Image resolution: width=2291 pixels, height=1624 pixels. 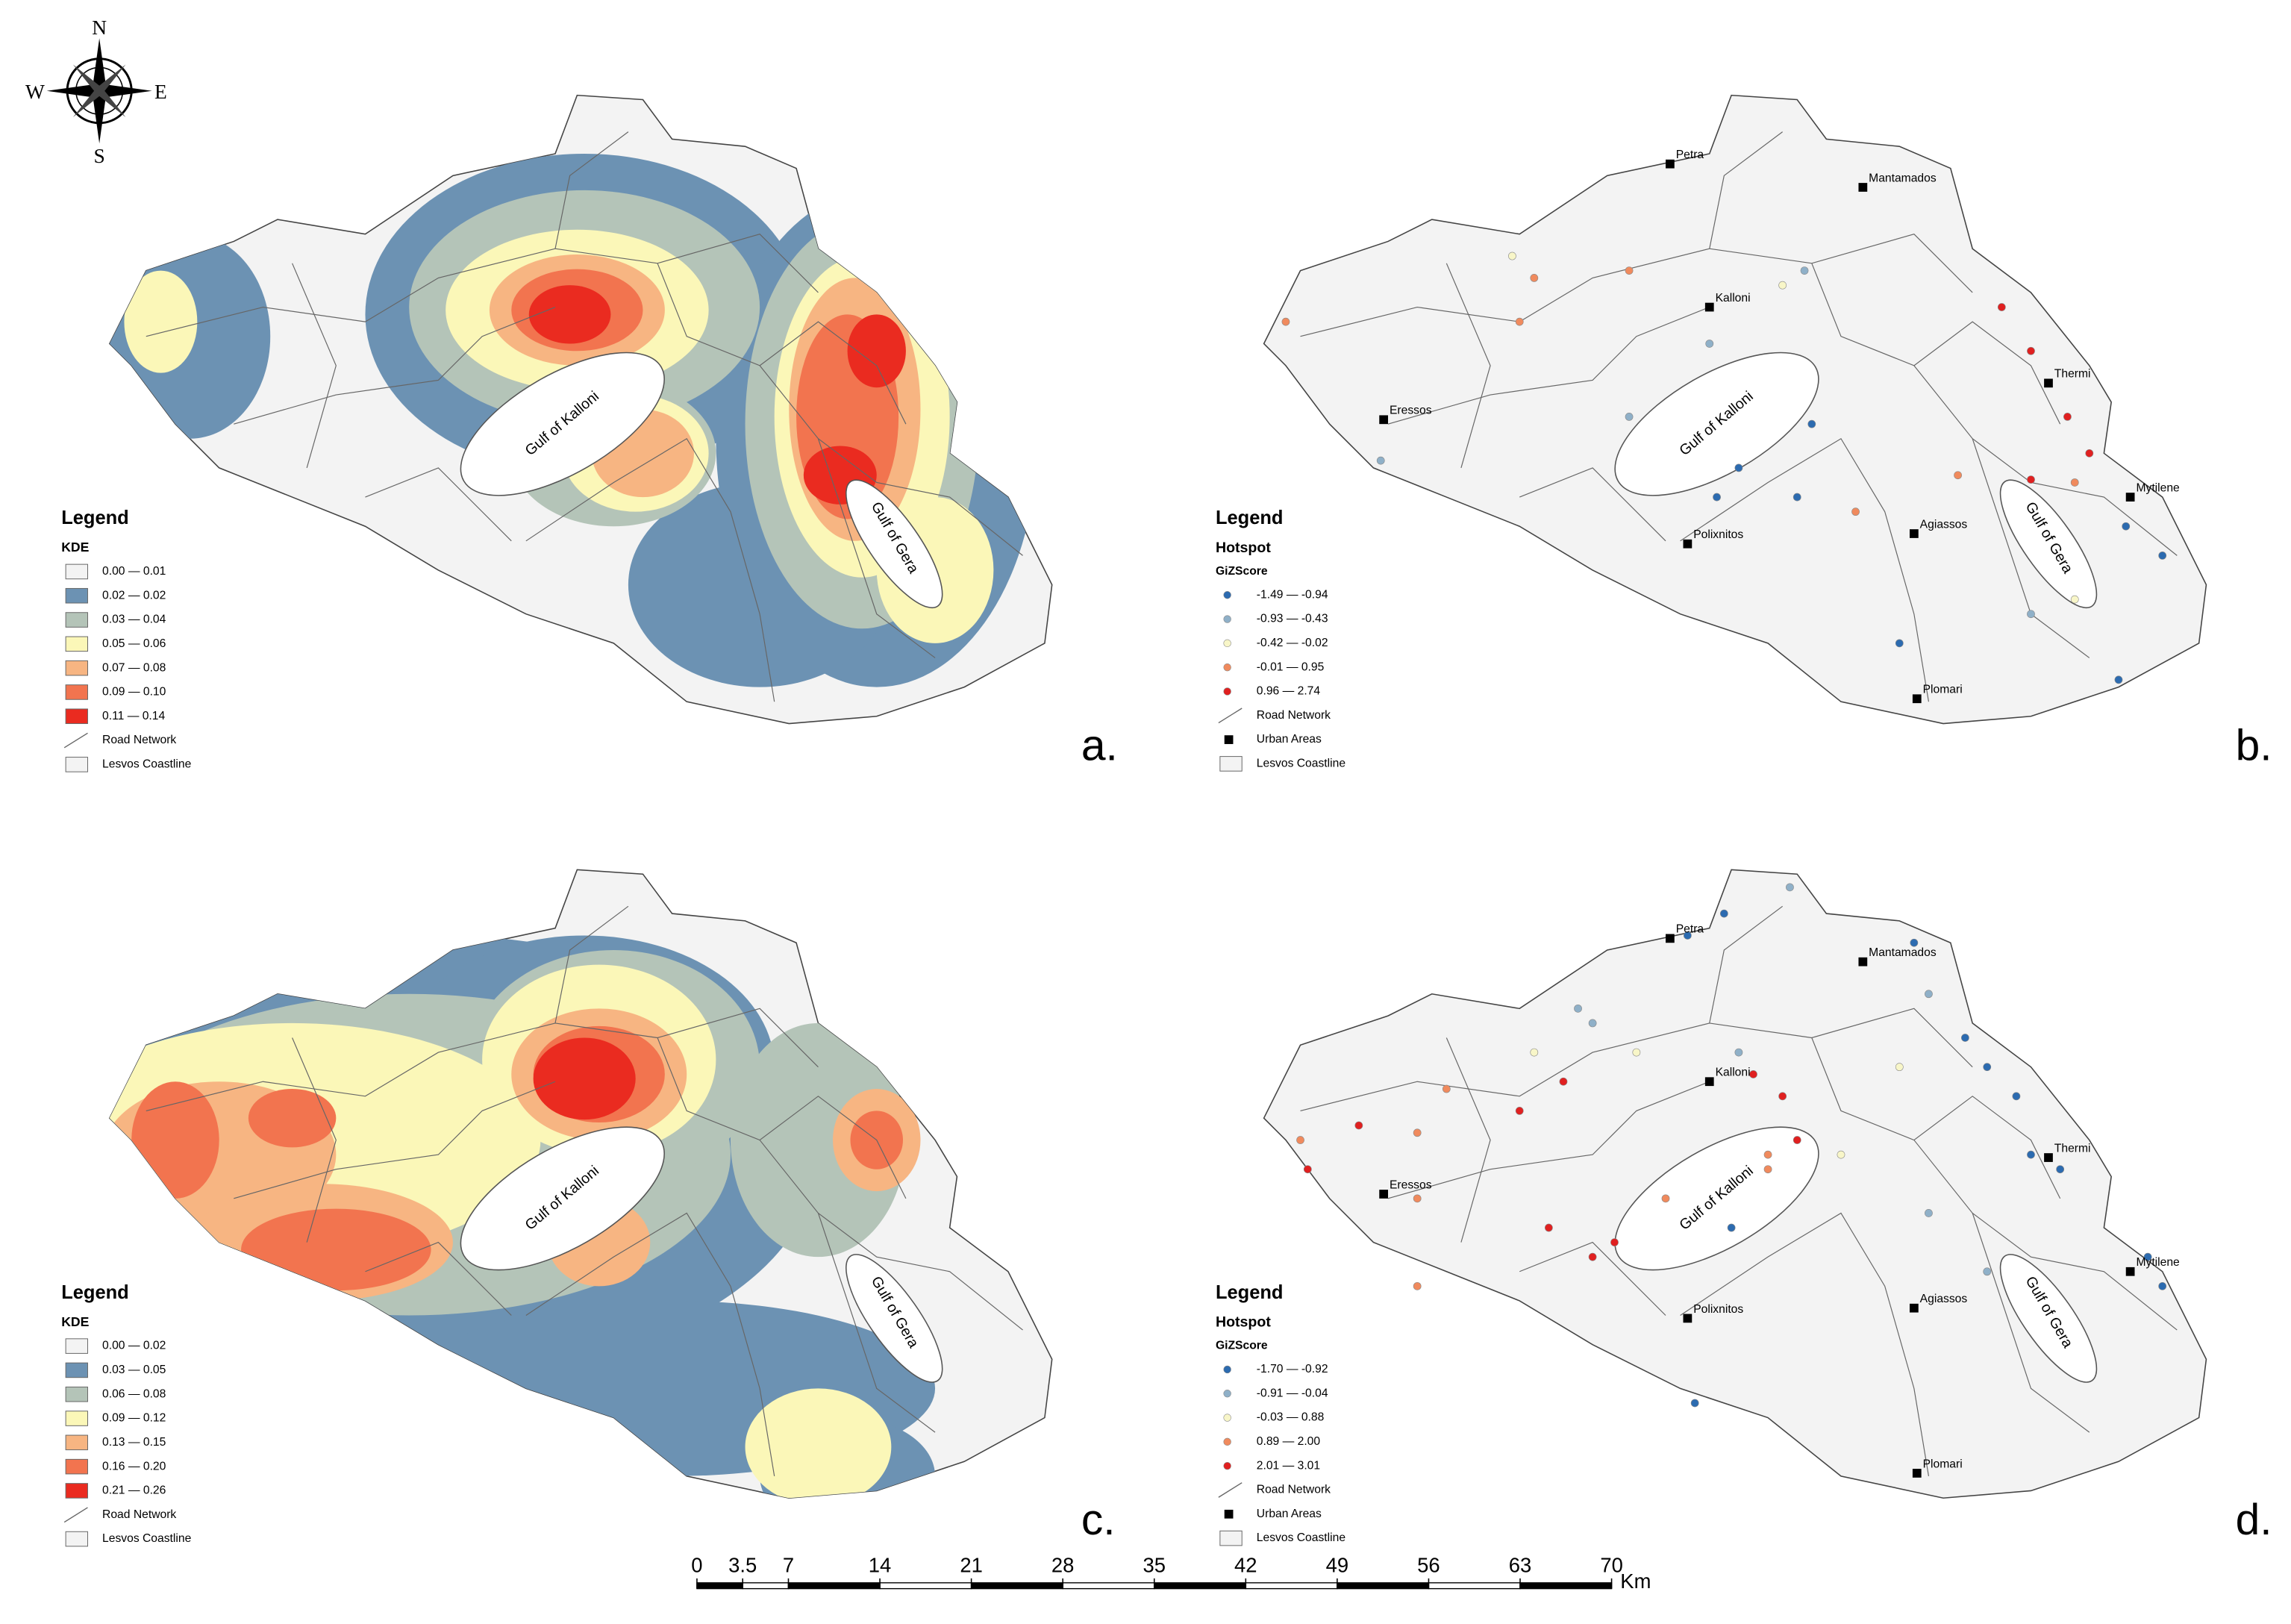 What do you see at coordinates (100, 27) in the screenshot?
I see `compass-n: N` at bounding box center [100, 27].